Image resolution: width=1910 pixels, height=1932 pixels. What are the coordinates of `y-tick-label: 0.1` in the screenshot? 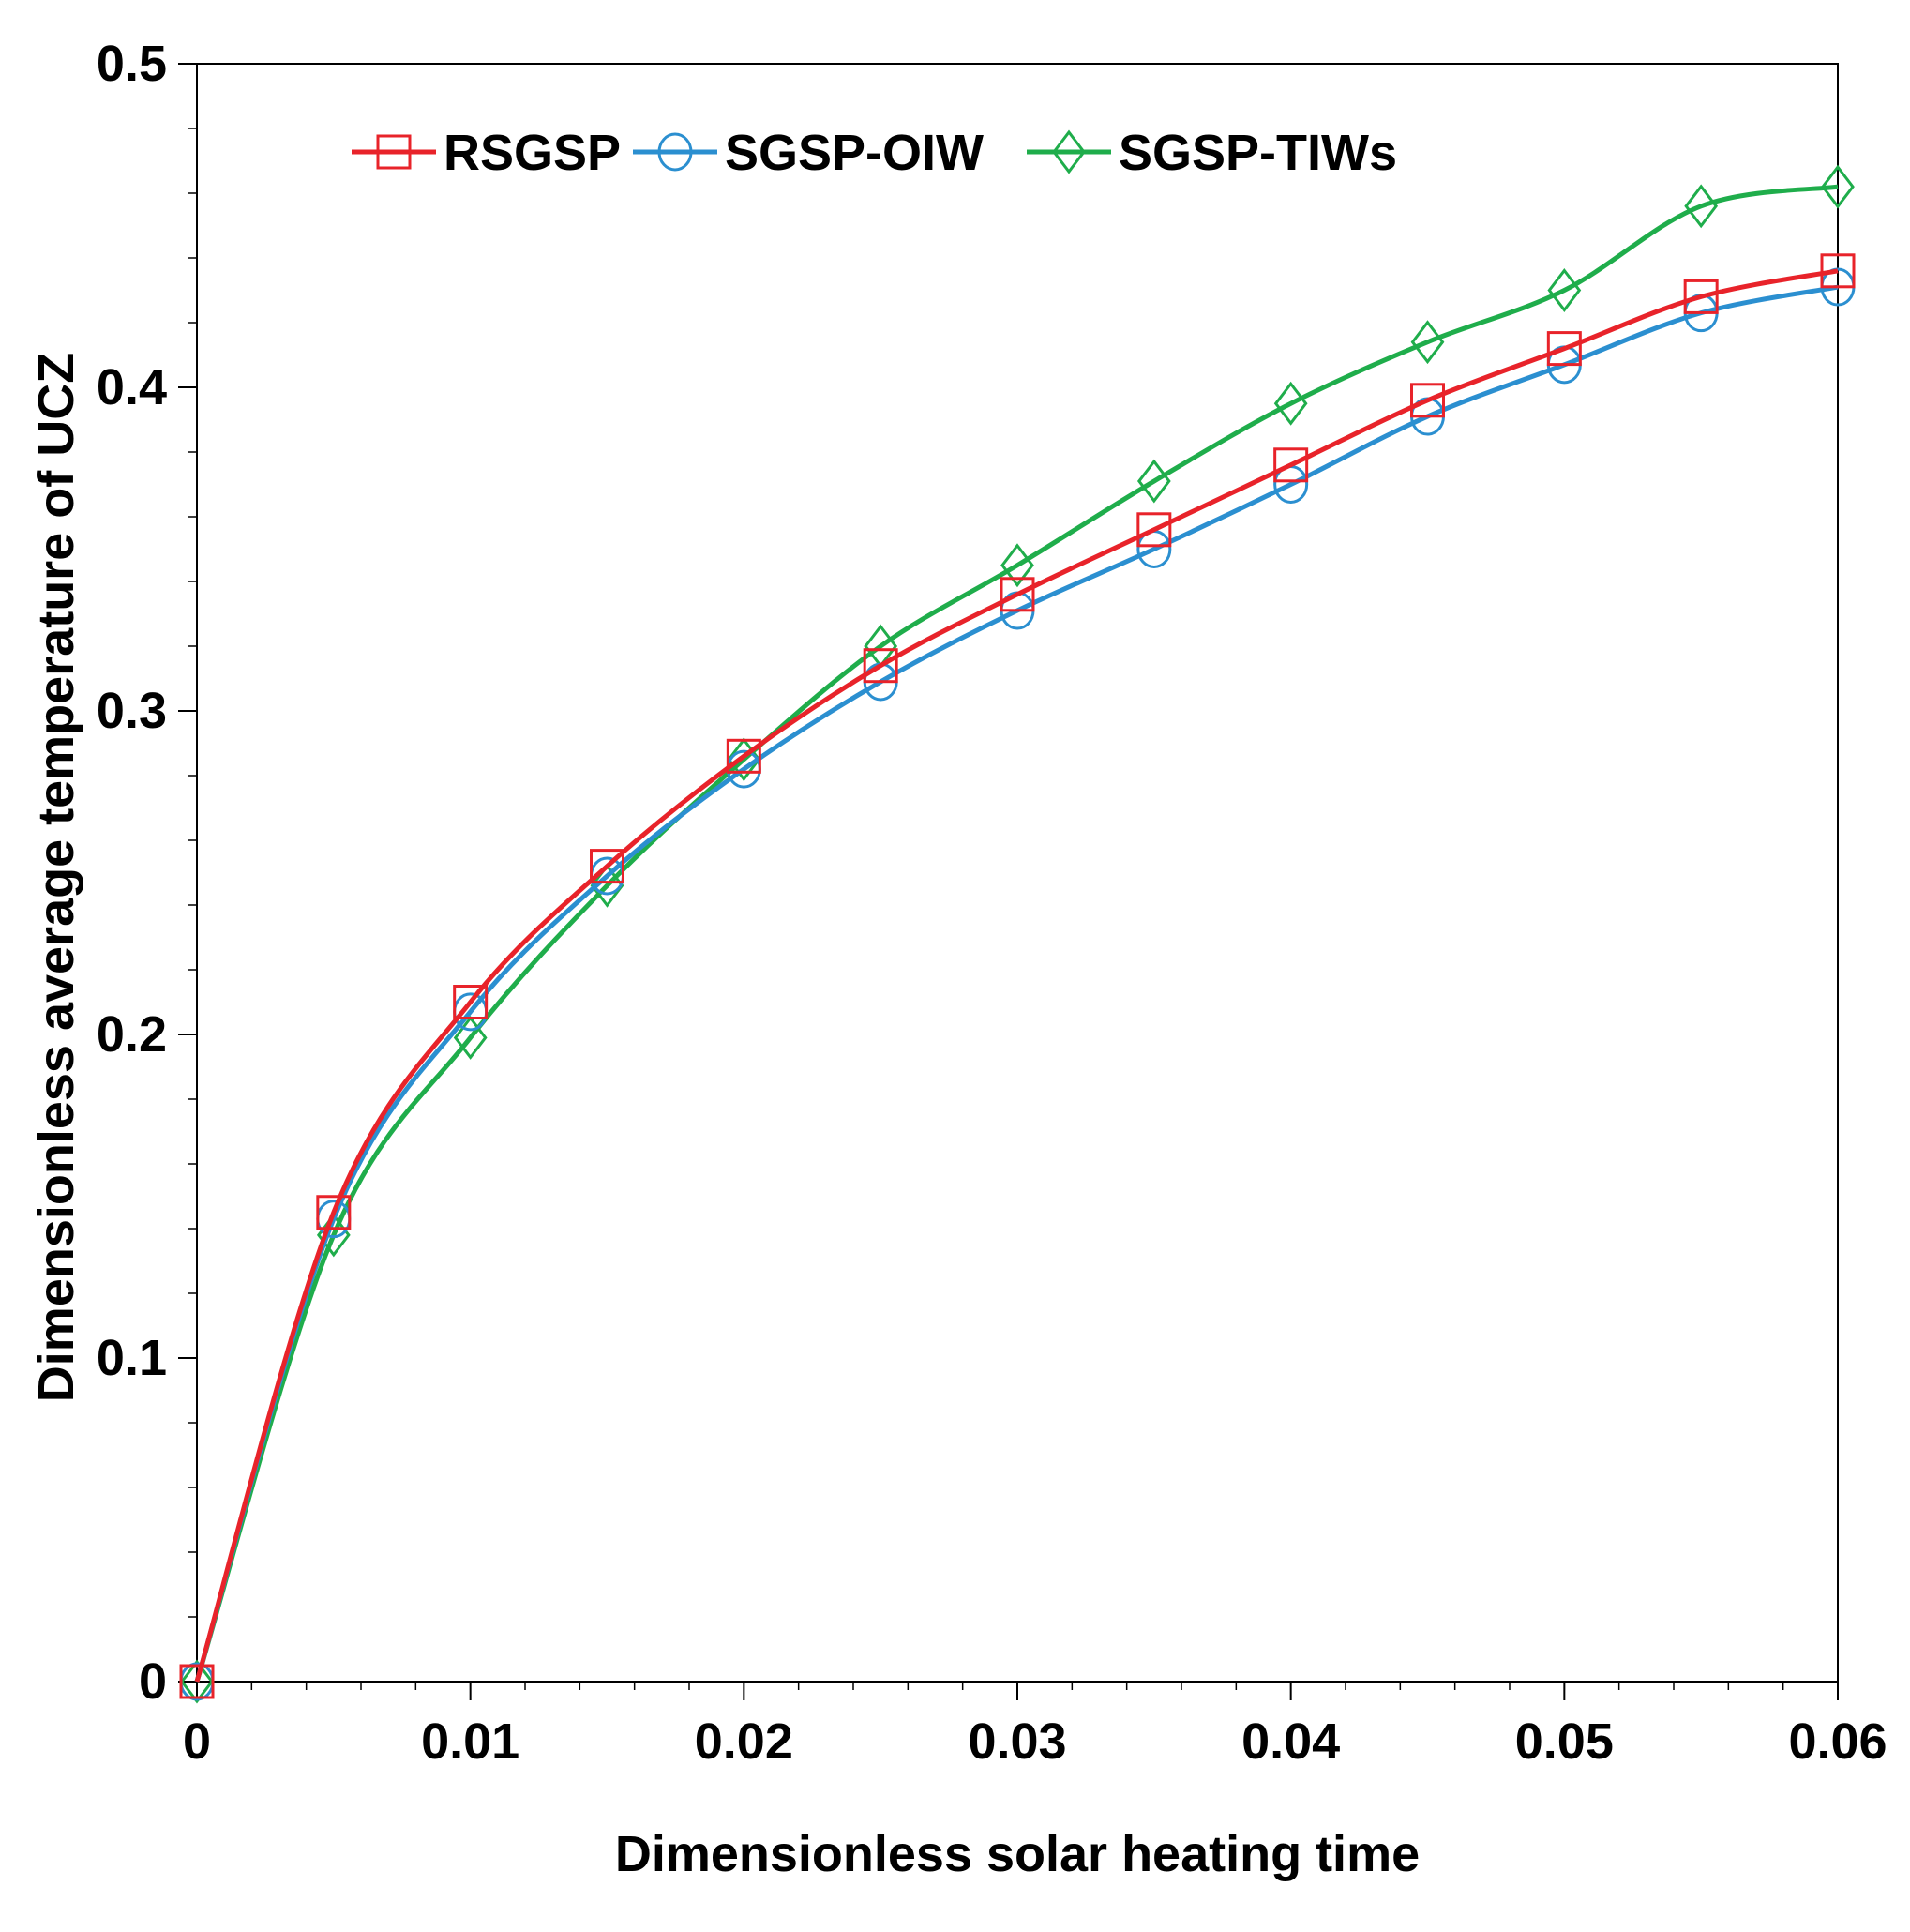 It's located at (132, 1358).